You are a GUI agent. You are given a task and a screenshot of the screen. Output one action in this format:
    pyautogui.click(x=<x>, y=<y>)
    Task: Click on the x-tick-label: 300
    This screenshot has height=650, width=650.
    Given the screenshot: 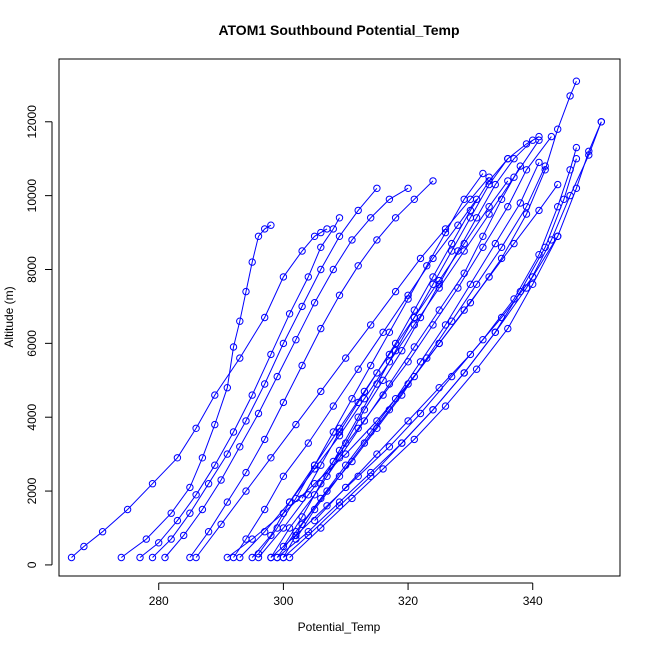 What is the action you would take?
    pyautogui.click(x=283, y=601)
    